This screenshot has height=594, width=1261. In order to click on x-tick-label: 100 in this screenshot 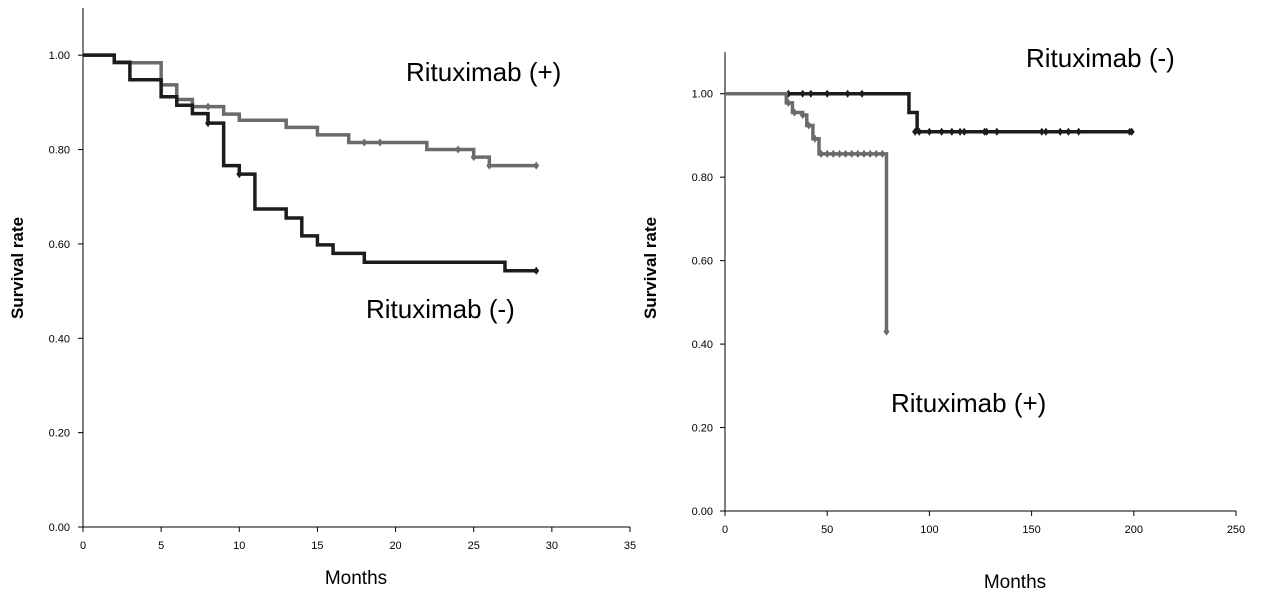, I will do `click(929, 530)`.